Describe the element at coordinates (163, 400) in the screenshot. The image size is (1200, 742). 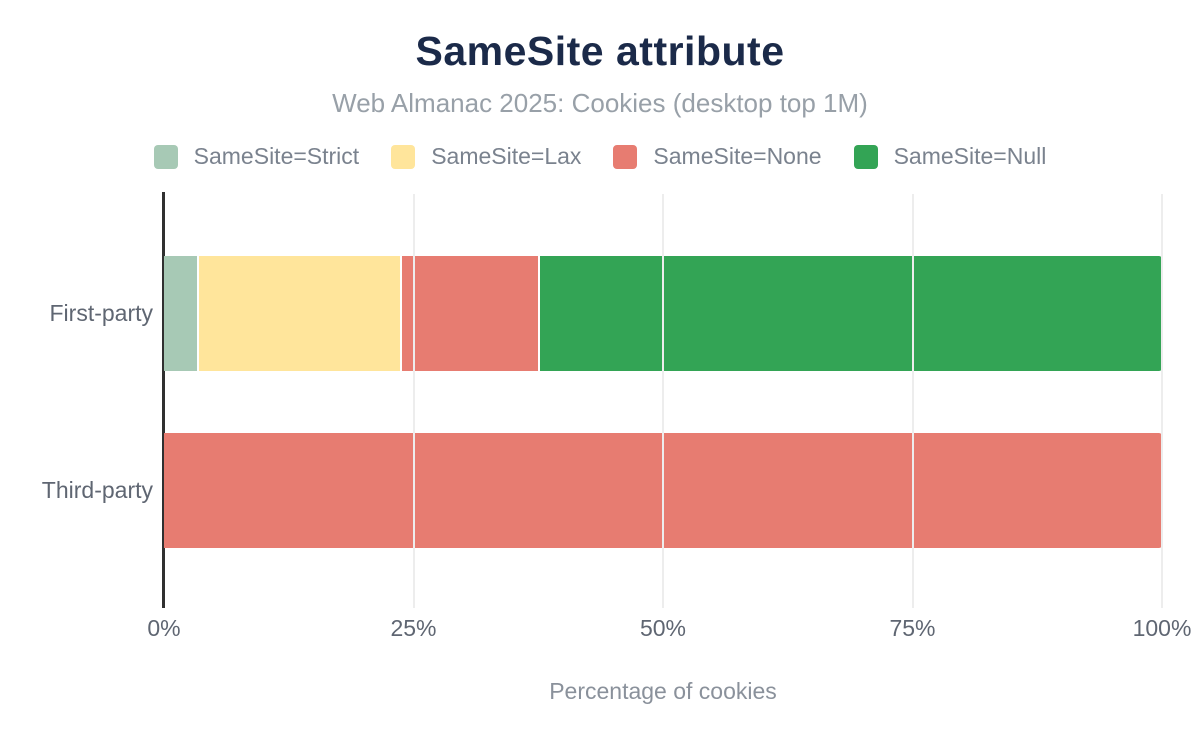
I see `y-axis-line` at that location.